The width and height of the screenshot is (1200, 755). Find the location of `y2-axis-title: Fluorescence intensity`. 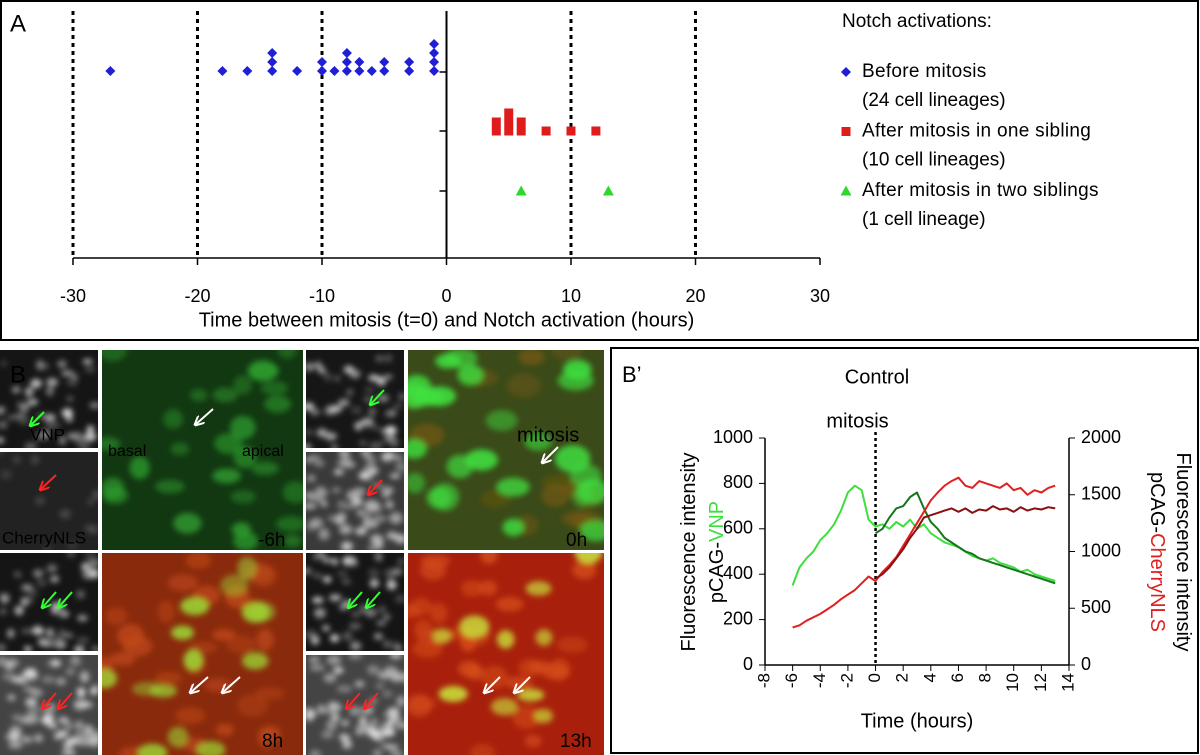

y2-axis-title: Fluorescence intensity is located at coordinates (1183, 552).